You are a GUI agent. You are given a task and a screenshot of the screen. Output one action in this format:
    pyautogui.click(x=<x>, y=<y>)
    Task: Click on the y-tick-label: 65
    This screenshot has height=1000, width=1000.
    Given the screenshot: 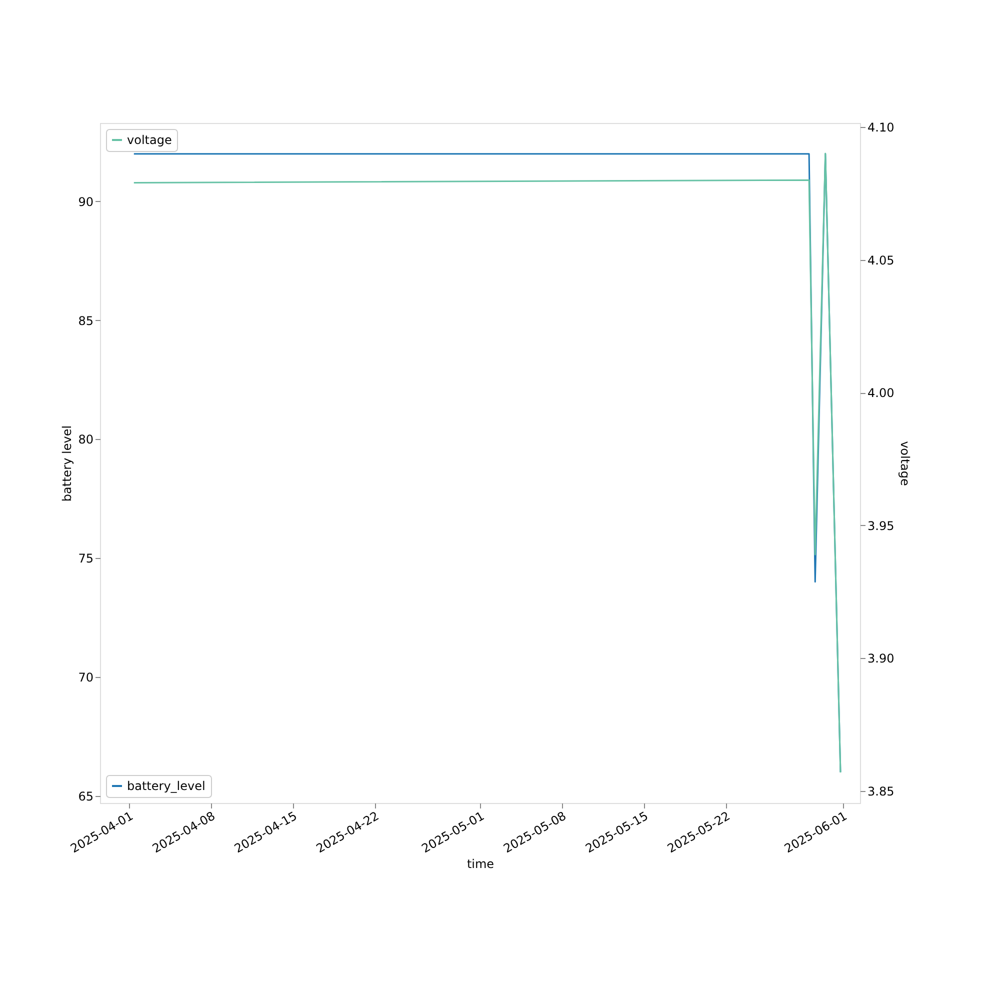 What is the action you would take?
    pyautogui.click(x=86, y=796)
    